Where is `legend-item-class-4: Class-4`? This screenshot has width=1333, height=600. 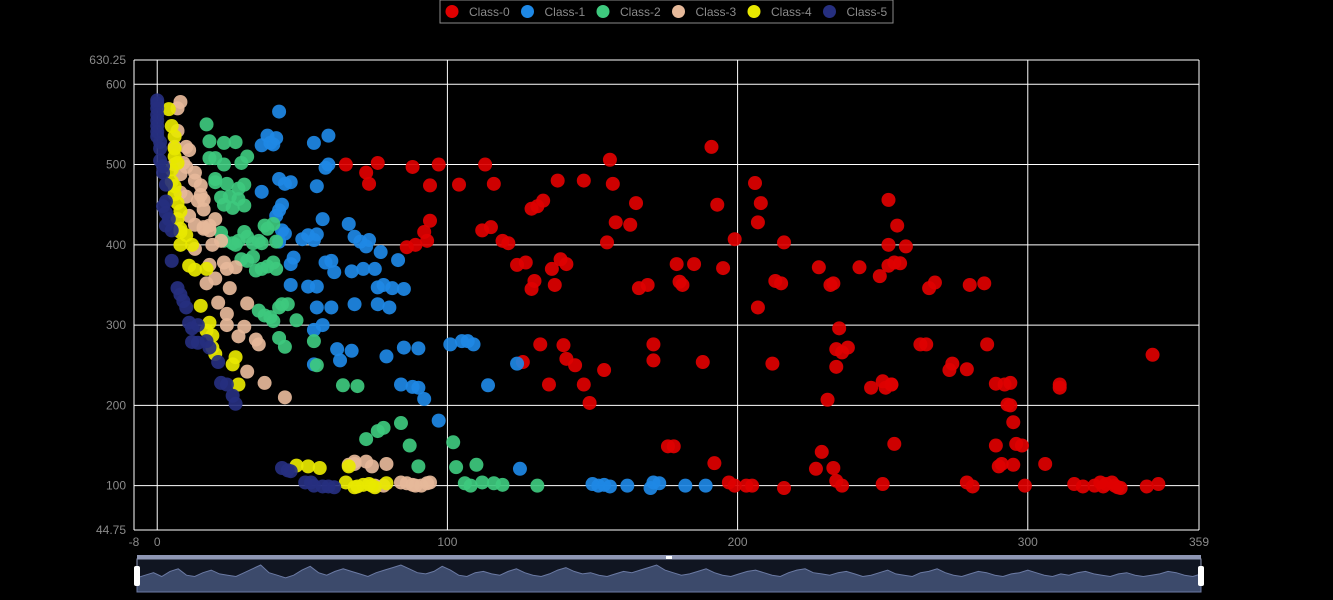
legend-item-class-4: Class-4 is located at coordinates (780, 12).